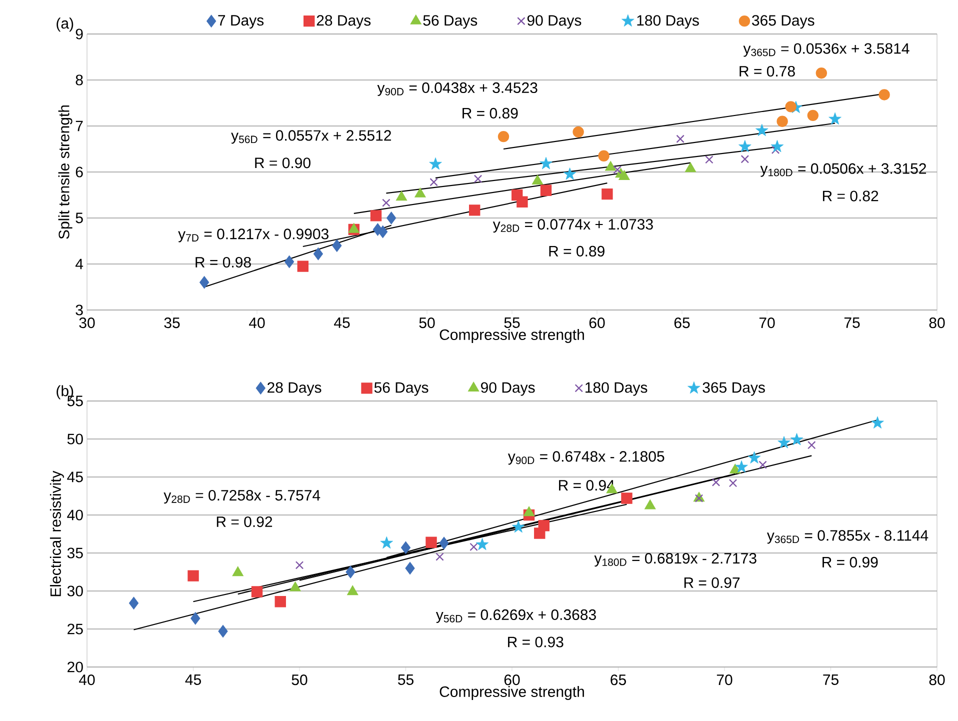 This screenshot has height=721, width=958. Describe the element at coordinates (826, 50) in the screenshot. I see `annotation: y$_{365D}$ = 0.0536x + 3.5814` at that location.